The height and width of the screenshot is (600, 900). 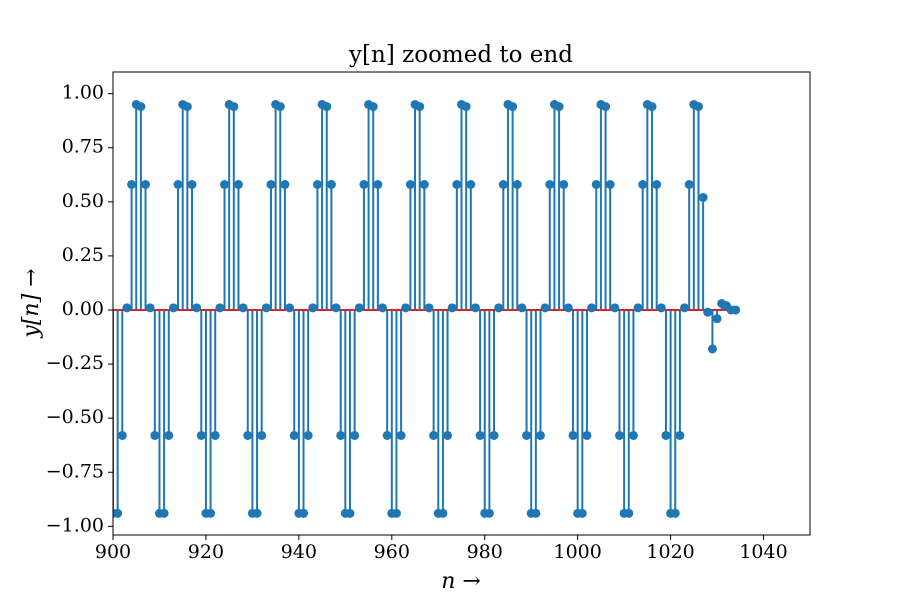 What do you see at coordinates (461, 581) in the screenshot?
I see `x-axis-label: n →` at bounding box center [461, 581].